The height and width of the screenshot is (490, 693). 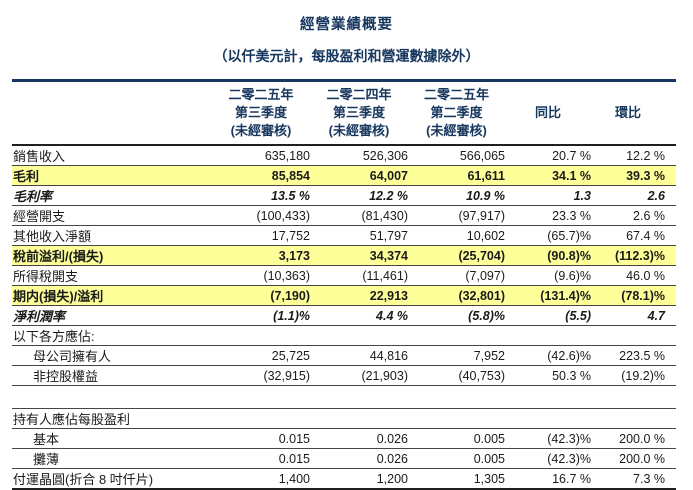 I want to click on row-label: 毛利, so click(x=112, y=175).